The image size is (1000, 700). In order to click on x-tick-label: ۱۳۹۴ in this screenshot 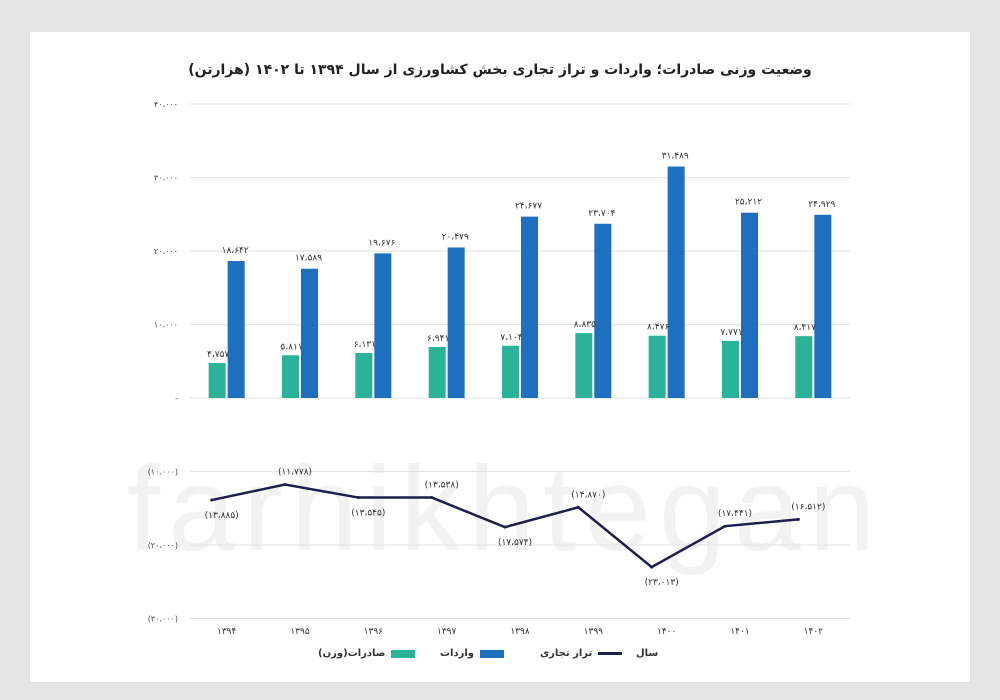, I will do `click(227, 632)`.